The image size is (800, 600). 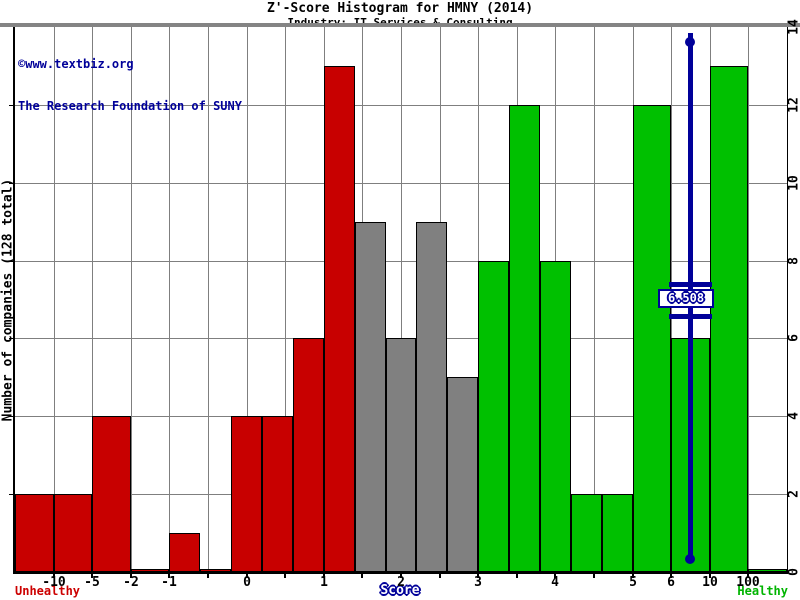 I want to click on x-tick-label: 3, so click(x=478, y=582).